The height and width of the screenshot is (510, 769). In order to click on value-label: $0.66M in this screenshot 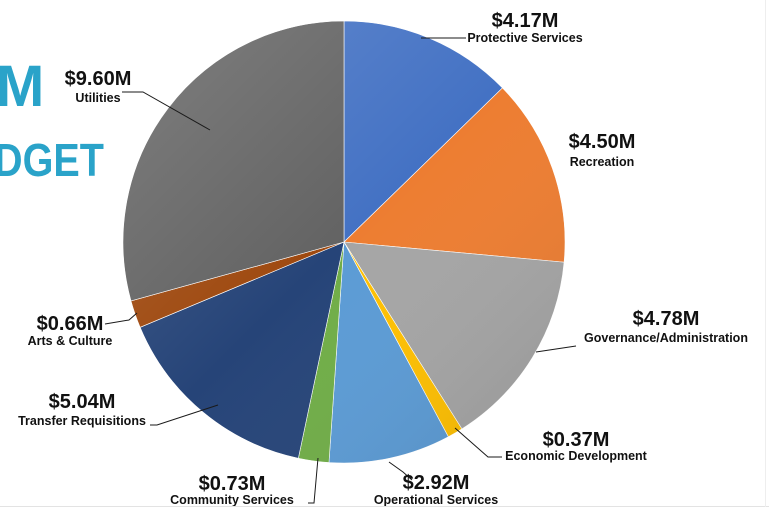, I will do `click(70, 324)`.